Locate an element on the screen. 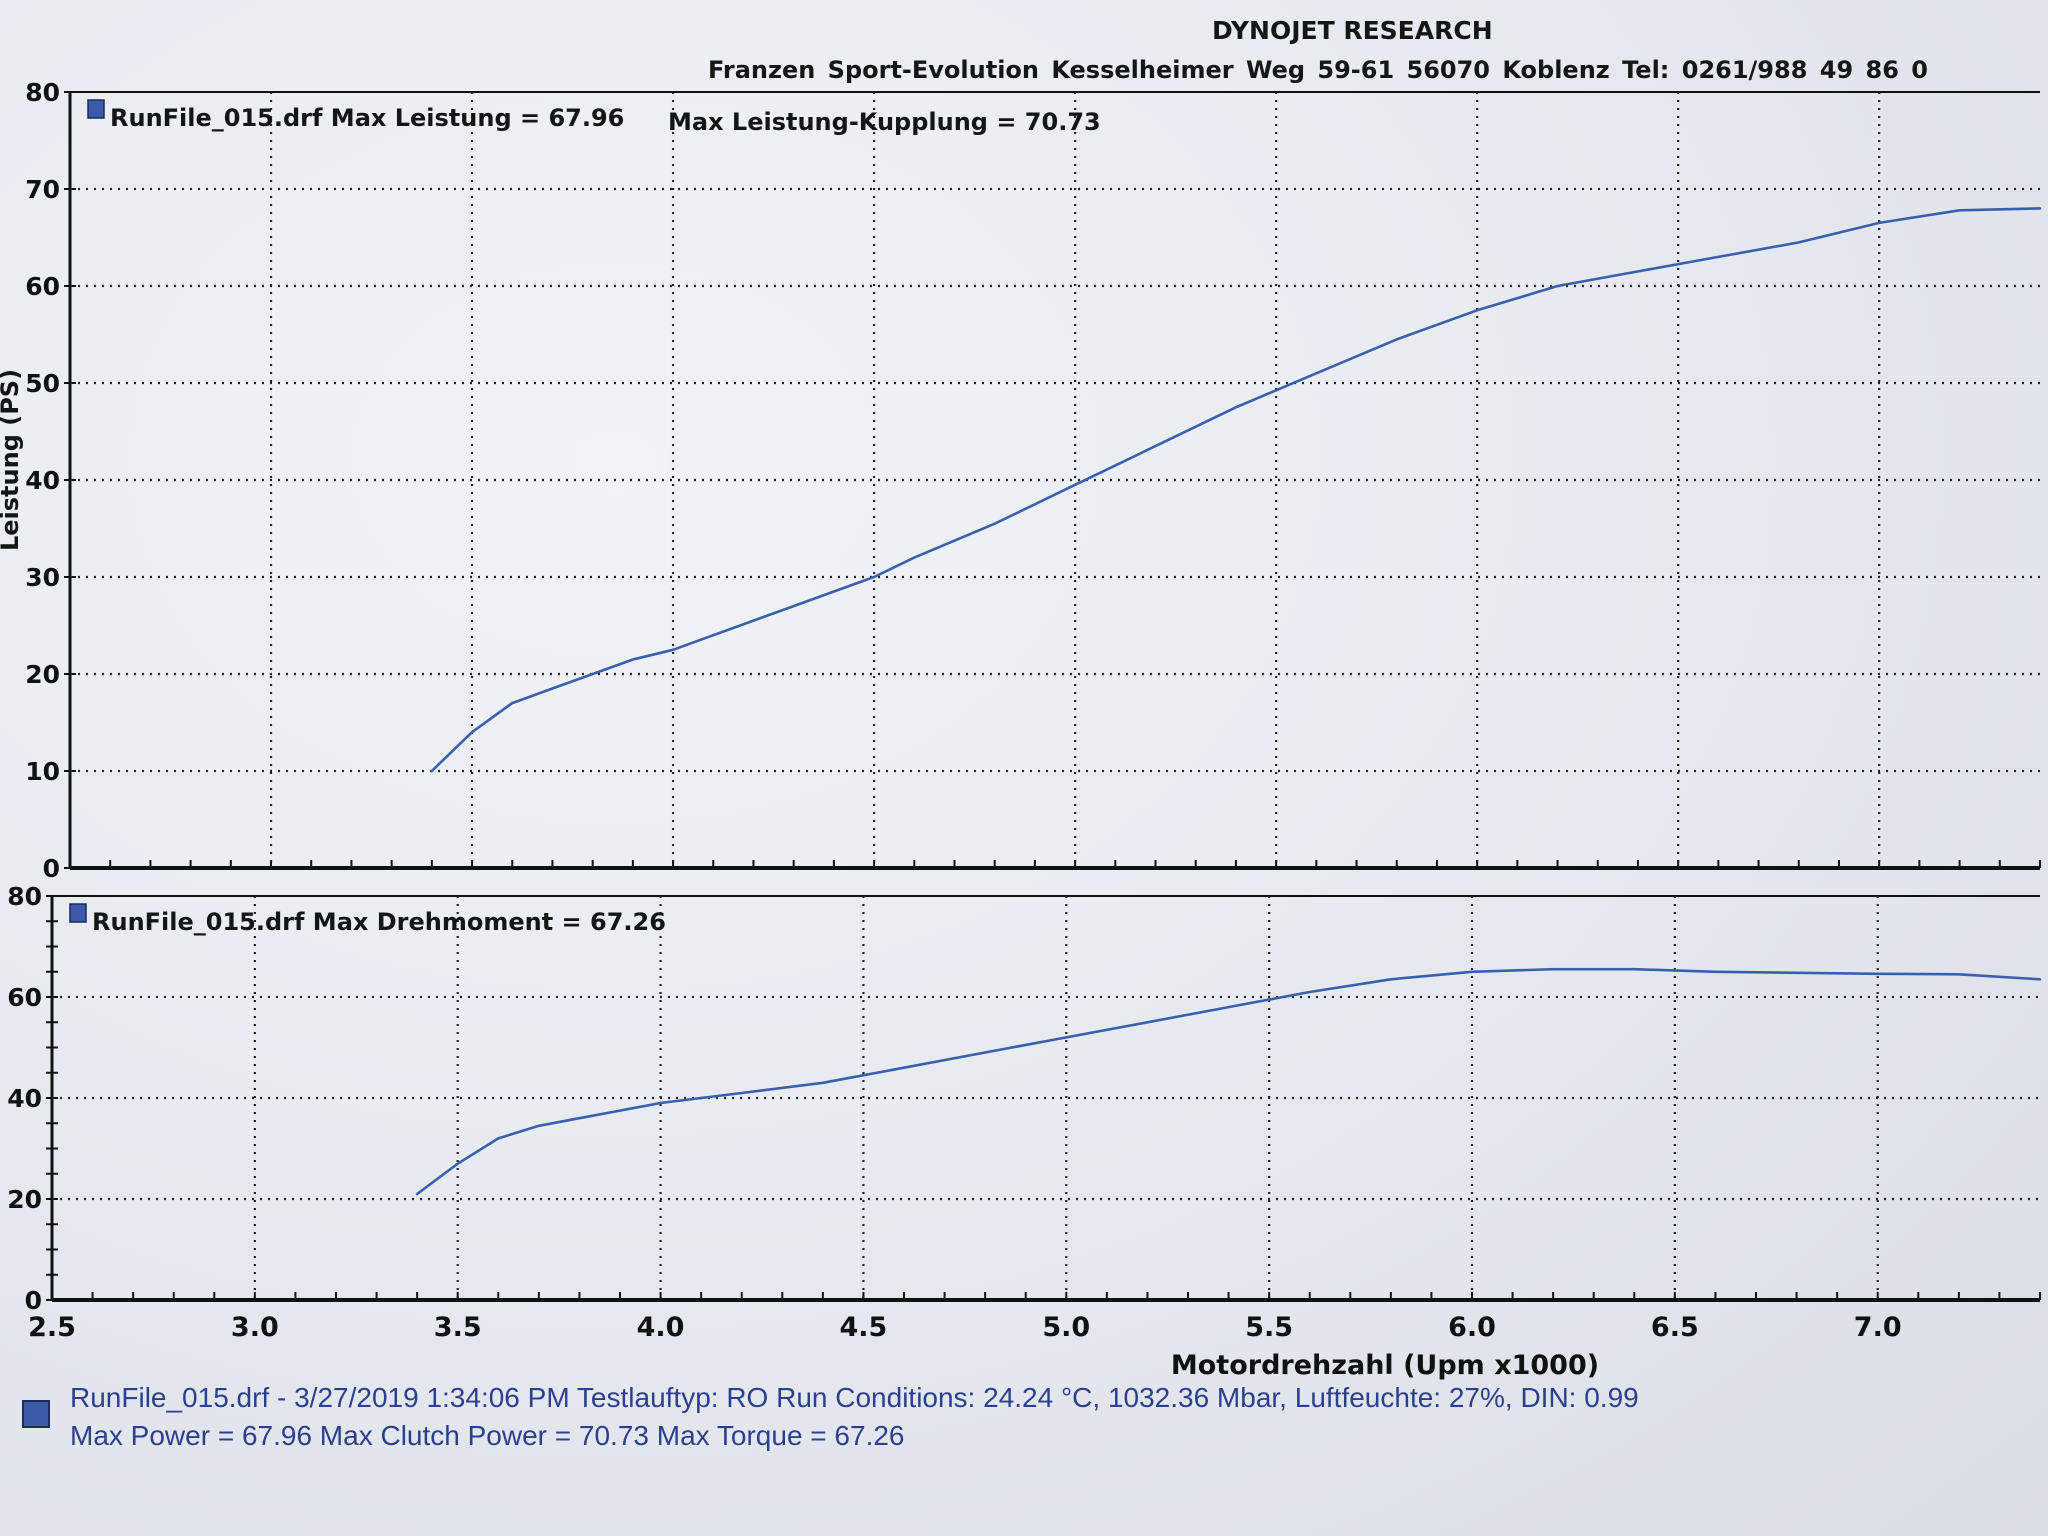 The height and width of the screenshot is (1536, 2048). x-tick-label: 4.0 is located at coordinates (661, 1327).